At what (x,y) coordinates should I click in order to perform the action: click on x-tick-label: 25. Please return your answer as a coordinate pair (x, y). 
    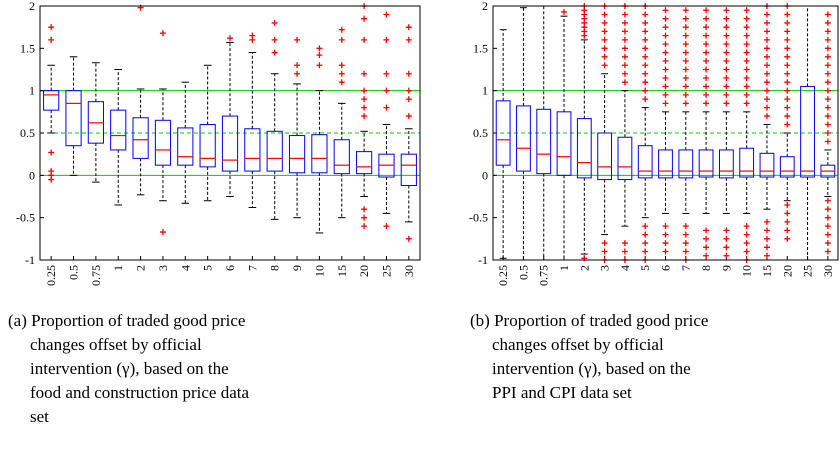
    Looking at the image, I should click on (386, 271).